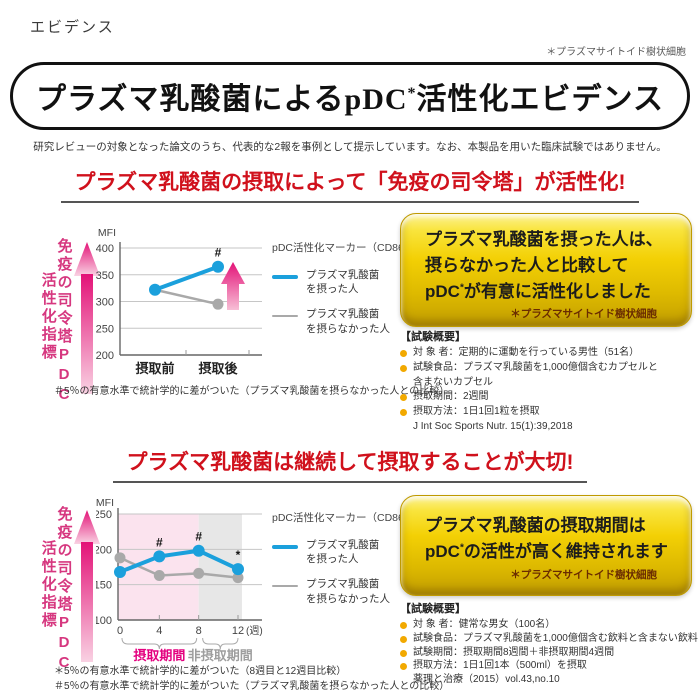 Image resolution: width=700 pixels, height=700 pixels. I want to click on svg-text: 摂取前, so click(154, 368).